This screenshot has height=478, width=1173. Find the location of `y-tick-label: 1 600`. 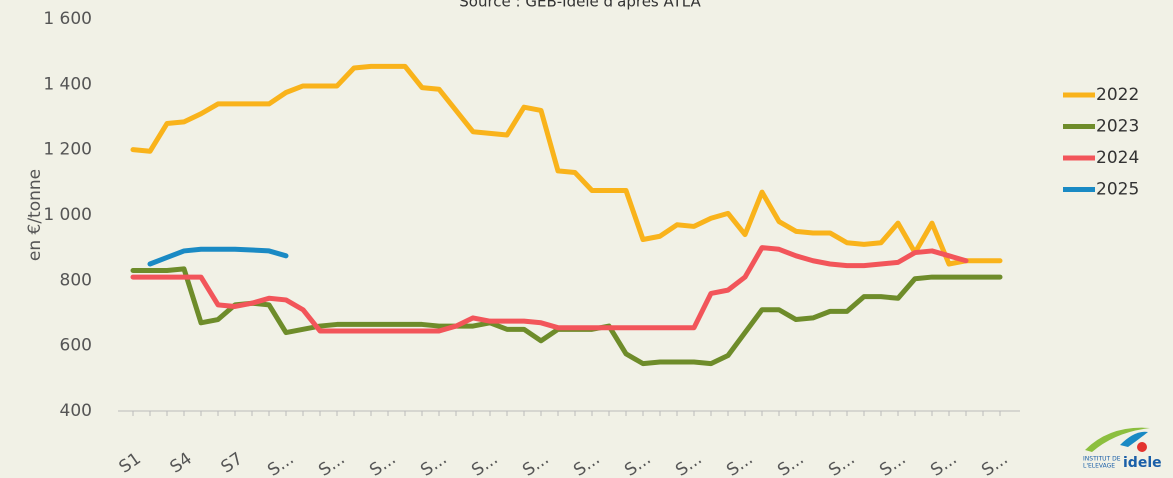

y-tick-label: 1 600 is located at coordinates (67, 19).